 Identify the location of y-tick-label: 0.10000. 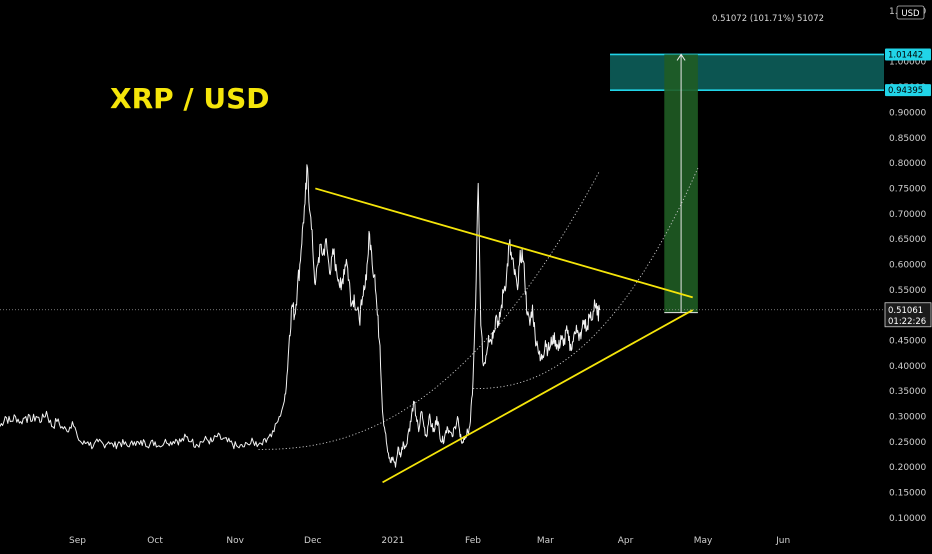
(907, 519).